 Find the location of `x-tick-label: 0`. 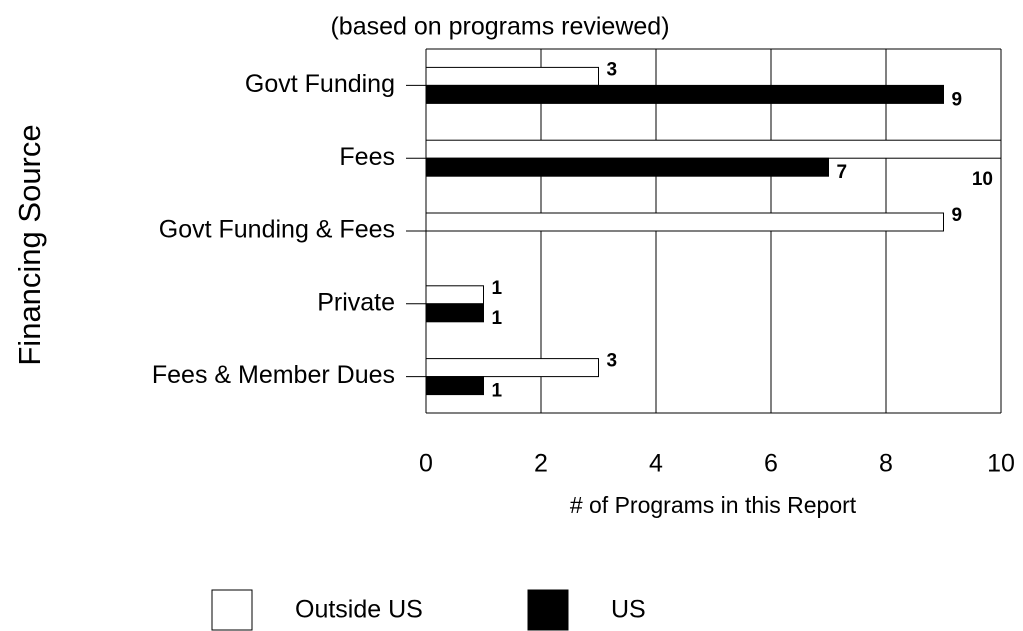

x-tick-label: 0 is located at coordinates (426, 464).